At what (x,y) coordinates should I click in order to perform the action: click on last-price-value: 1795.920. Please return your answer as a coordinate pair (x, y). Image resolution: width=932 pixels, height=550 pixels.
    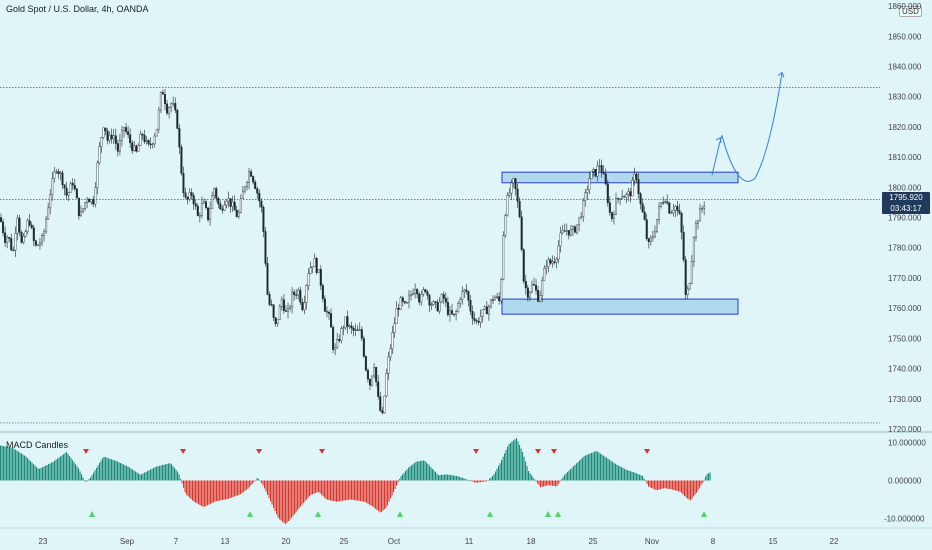
    Looking at the image, I should click on (906, 197).